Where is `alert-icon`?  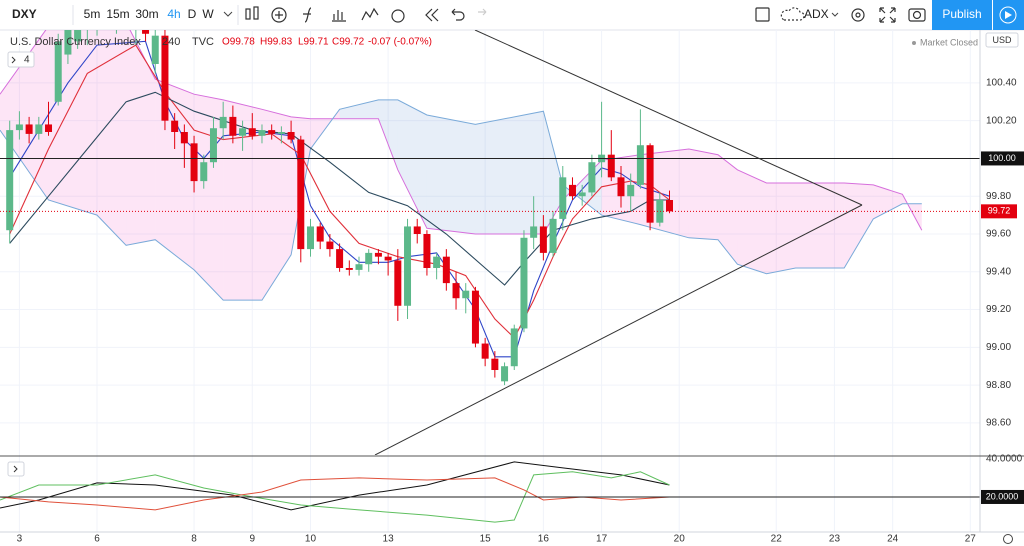 alert-icon is located at coordinates (398, 16).